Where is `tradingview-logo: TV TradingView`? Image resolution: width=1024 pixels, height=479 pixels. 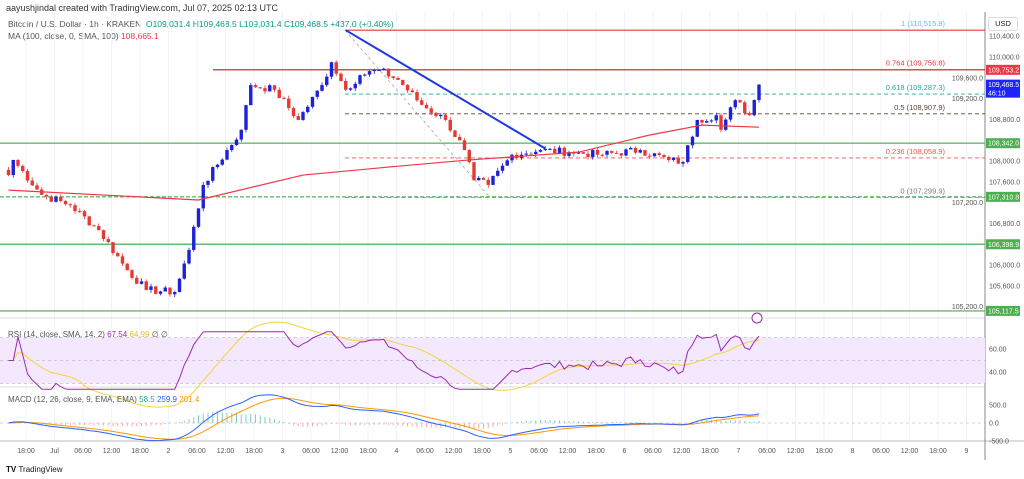 tradingview-logo: TV TradingView is located at coordinates (34, 469).